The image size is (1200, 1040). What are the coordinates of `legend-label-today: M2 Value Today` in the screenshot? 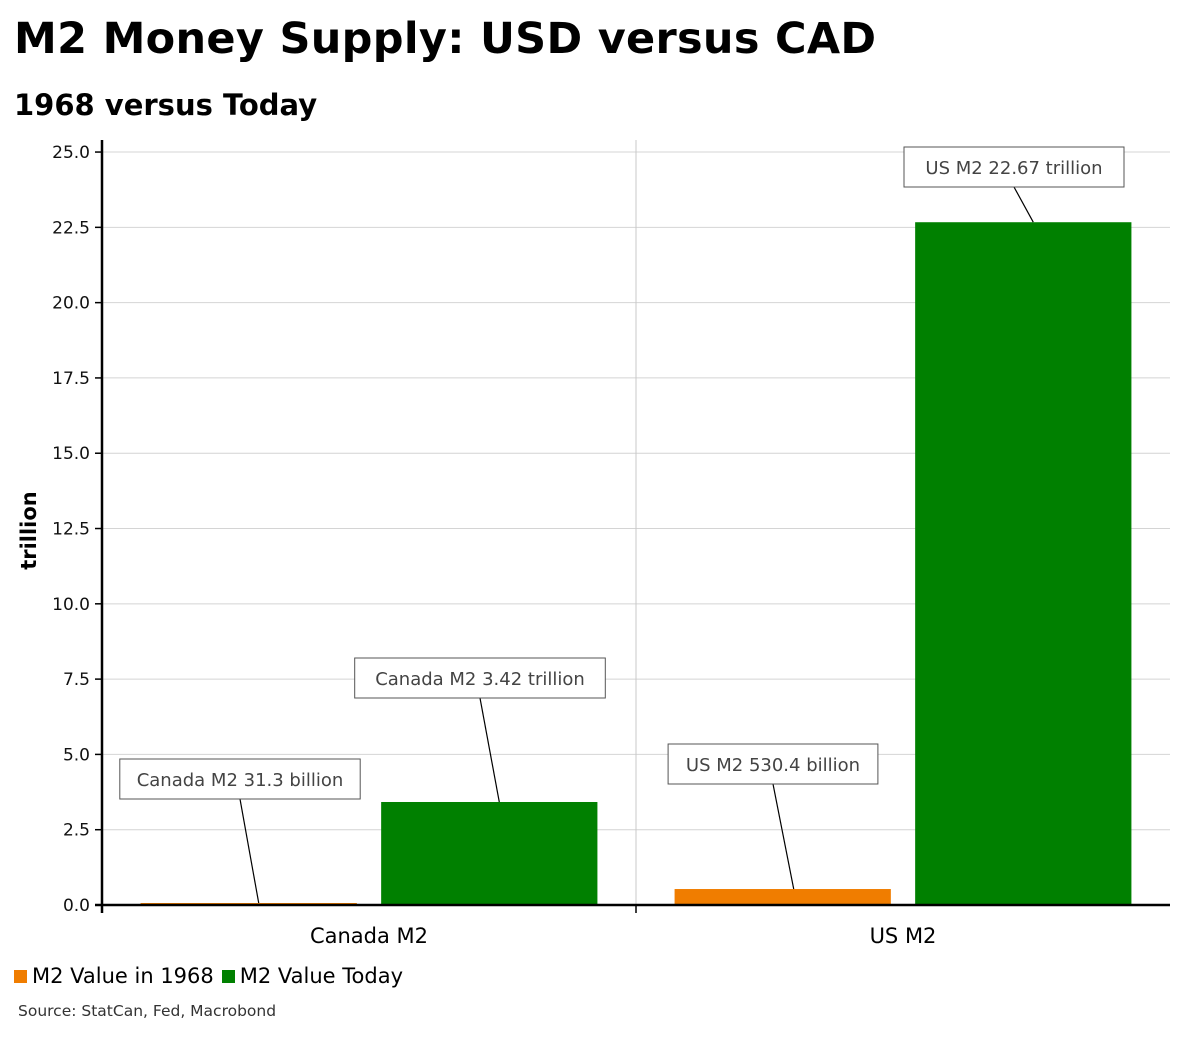 It's located at (321, 976).